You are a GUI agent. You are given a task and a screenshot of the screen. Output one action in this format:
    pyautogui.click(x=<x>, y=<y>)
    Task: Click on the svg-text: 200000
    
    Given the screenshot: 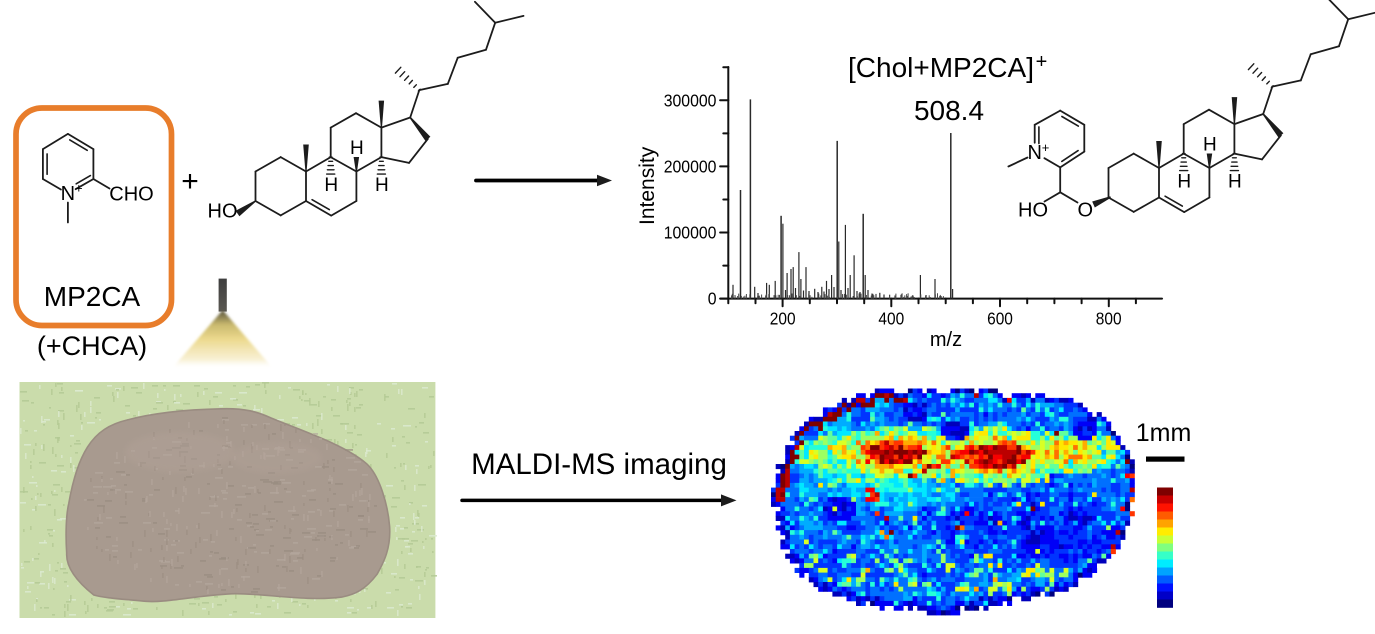 What is the action you would take?
    pyautogui.click(x=690, y=166)
    